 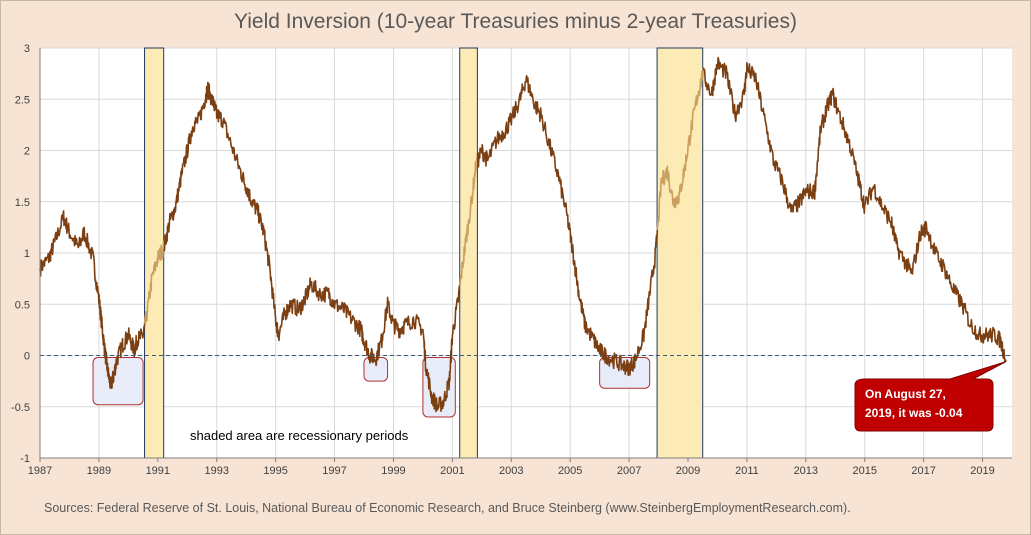 I want to click on x-tick-label: 1993, so click(x=216, y=471).